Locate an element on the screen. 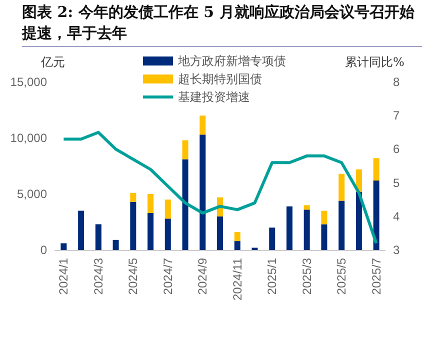  y2-tick-label: 8 is located at coordinates (396, 82).